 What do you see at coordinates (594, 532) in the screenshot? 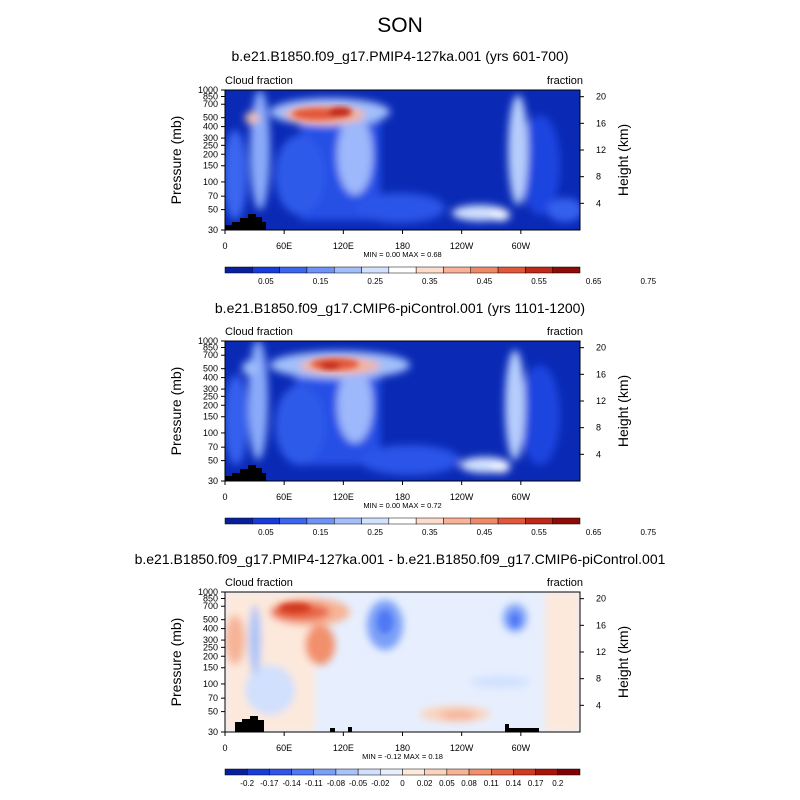
I see `colorbar-label: 0.65` at bounding box center [594, 532].